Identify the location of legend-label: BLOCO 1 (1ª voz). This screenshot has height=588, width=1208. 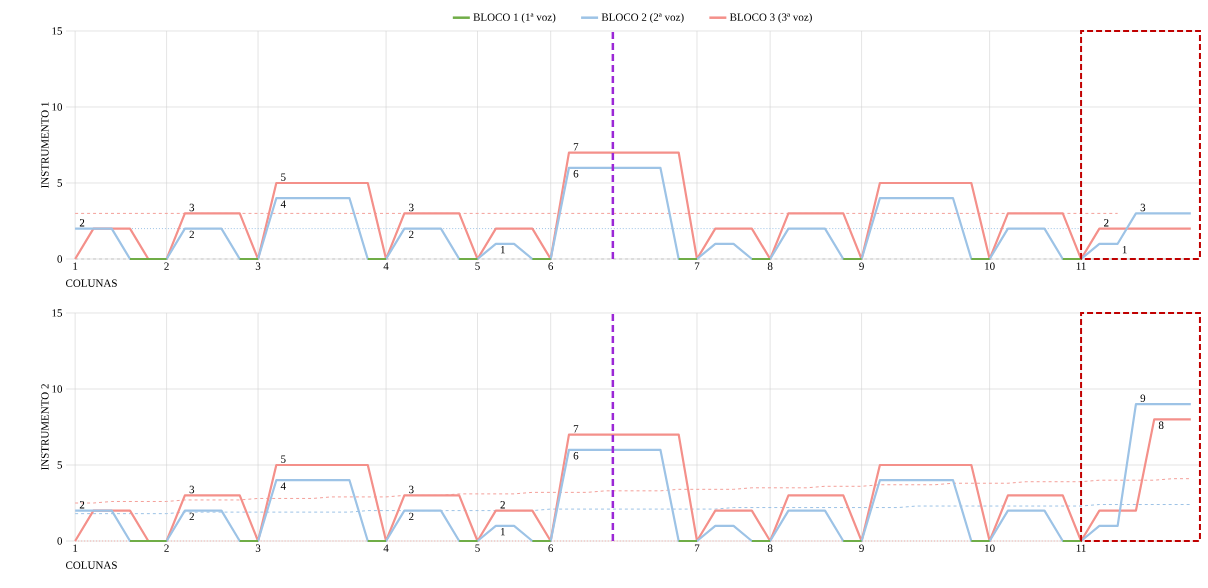
(514, 18).